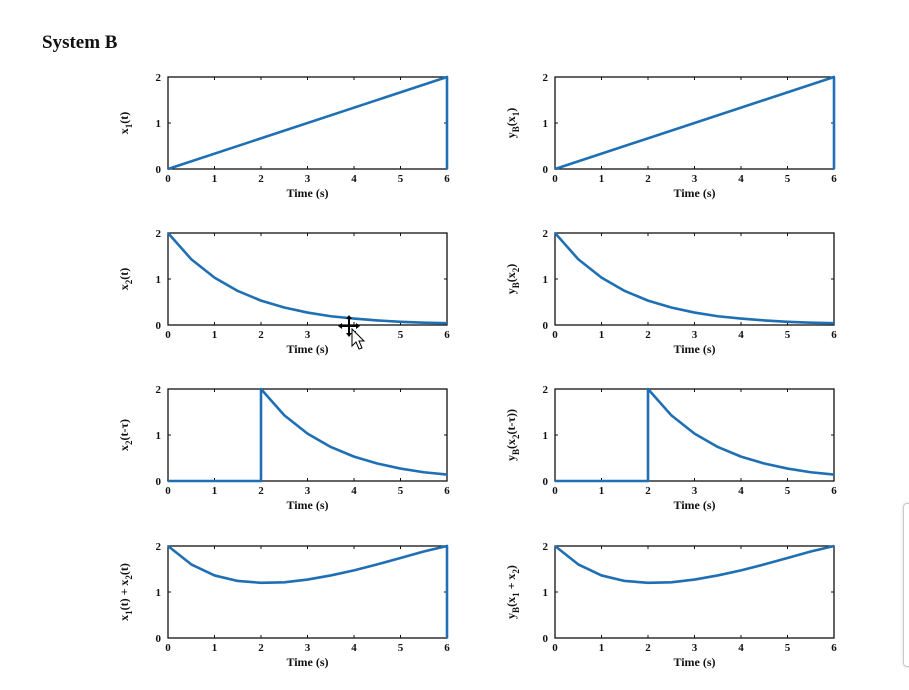  I want to click on subplot-x1: 0 1 2 3 4 5 6 0 1 2 Time (s) x1(t), so click(283, 136).